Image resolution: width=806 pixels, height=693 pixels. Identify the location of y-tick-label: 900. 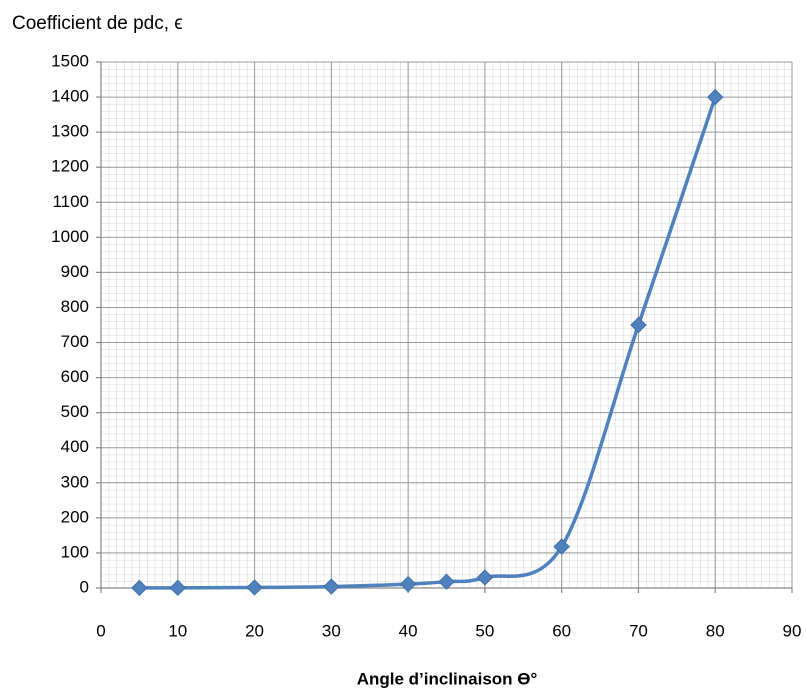
(75, 271).